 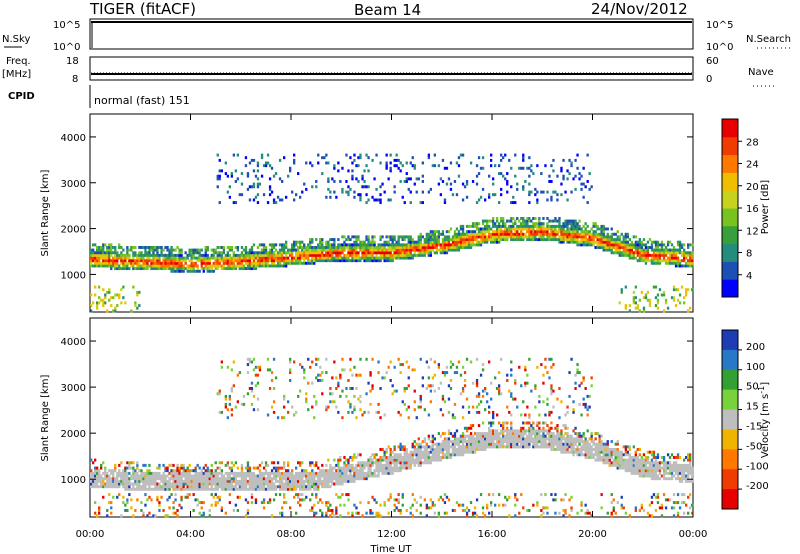 I want to click on power-colorbar-swatch, so click(x=730, y=270).